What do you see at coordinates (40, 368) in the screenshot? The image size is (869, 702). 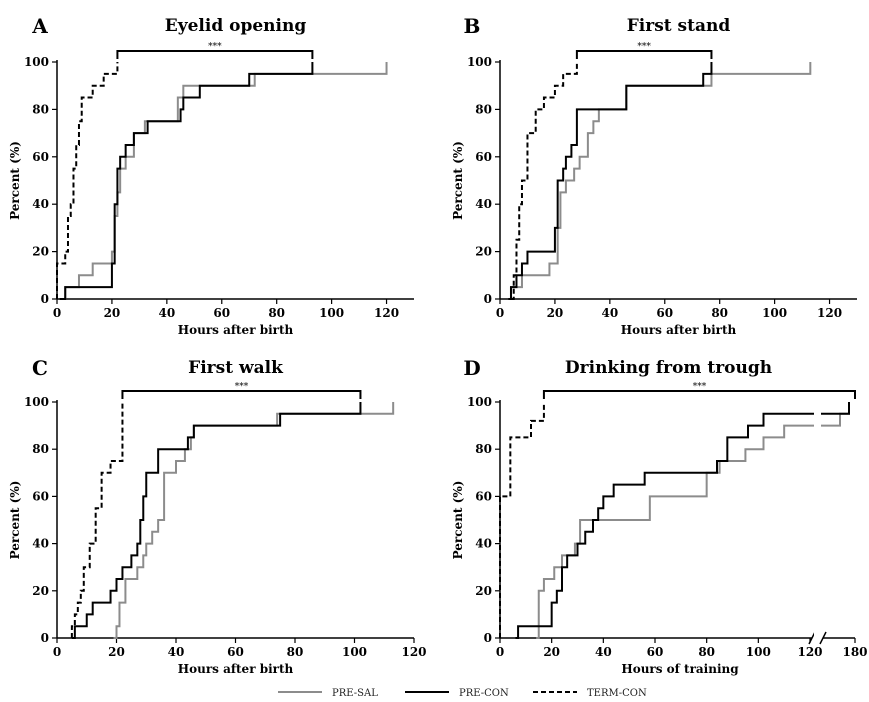 I see `panel-letter: C` at bounding box center [40, 368].